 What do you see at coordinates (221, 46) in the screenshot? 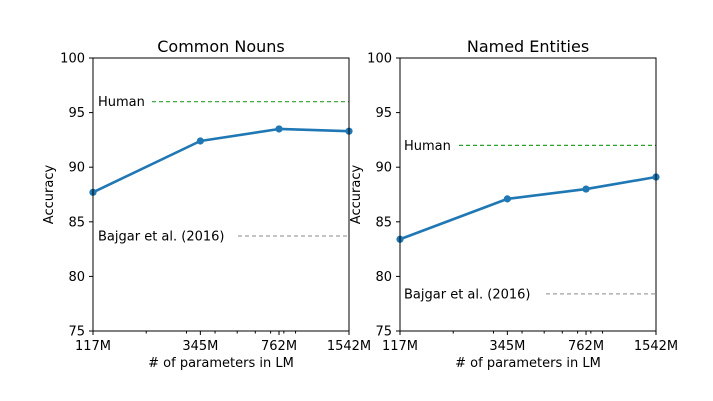
I see `chart-title: Common Nouns` at bounding box center [221, 46].